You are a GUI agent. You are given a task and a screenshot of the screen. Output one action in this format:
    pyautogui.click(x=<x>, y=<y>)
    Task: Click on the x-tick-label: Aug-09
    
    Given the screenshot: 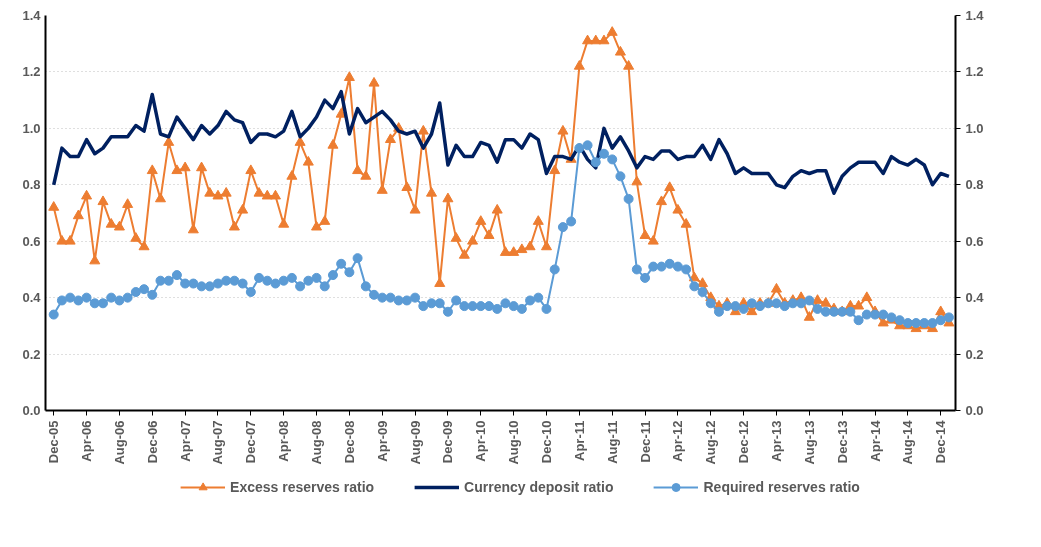 What is the action you would take?
    pyautogui.click(x=415, y=442)
    